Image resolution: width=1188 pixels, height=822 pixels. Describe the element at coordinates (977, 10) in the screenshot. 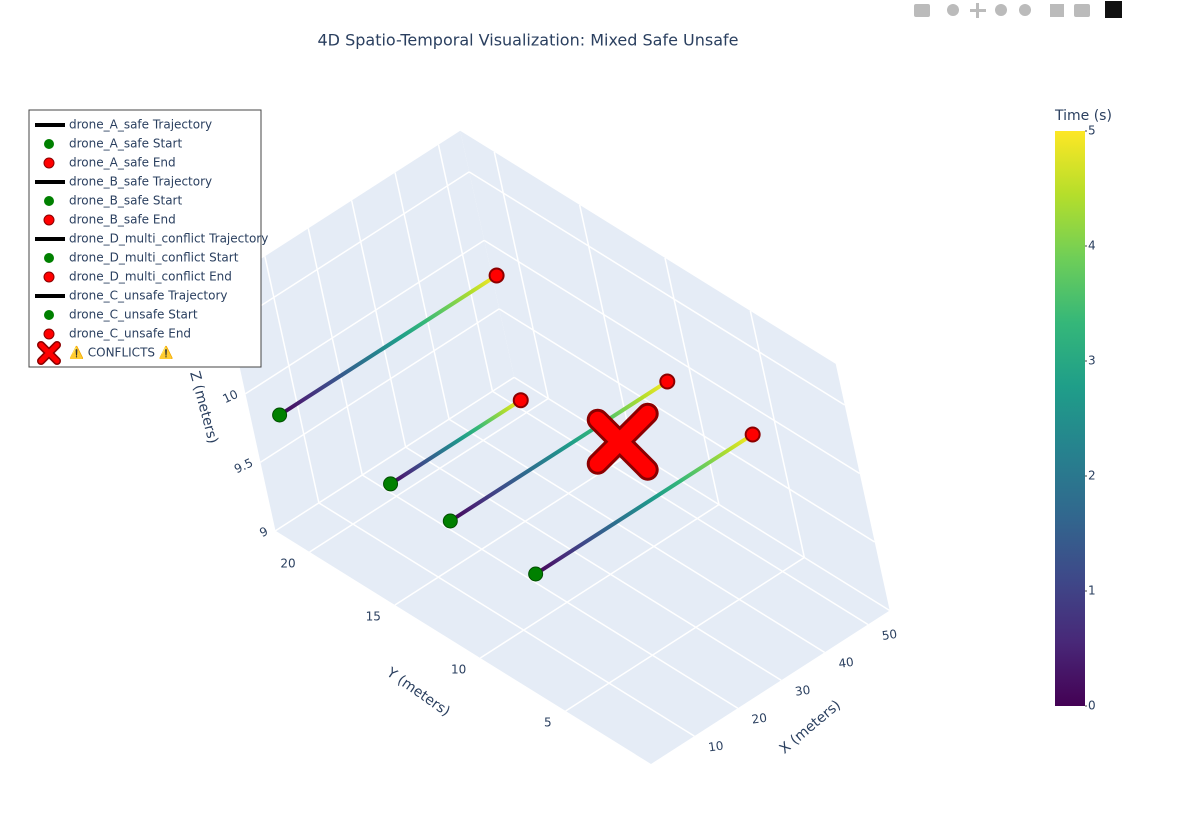

I see `toolbar-pan-v` at that location.